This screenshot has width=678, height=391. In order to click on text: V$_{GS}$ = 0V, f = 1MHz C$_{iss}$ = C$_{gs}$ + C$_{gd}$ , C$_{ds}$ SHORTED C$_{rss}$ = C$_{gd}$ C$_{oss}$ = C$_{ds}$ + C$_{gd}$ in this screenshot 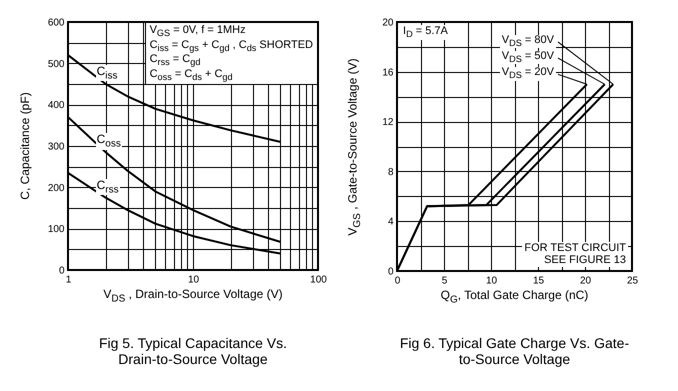, I will do `click(231, 53)`.